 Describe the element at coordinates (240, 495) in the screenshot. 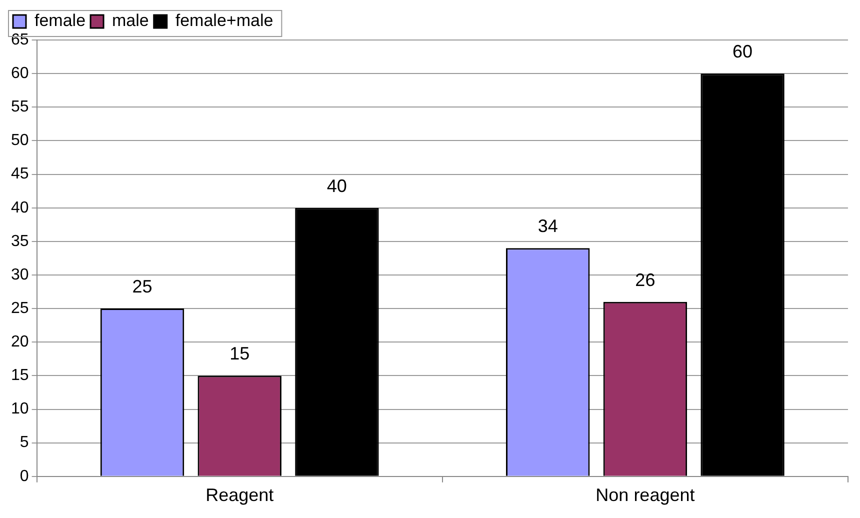

I see `x-tick-label: Reagent` at that location.